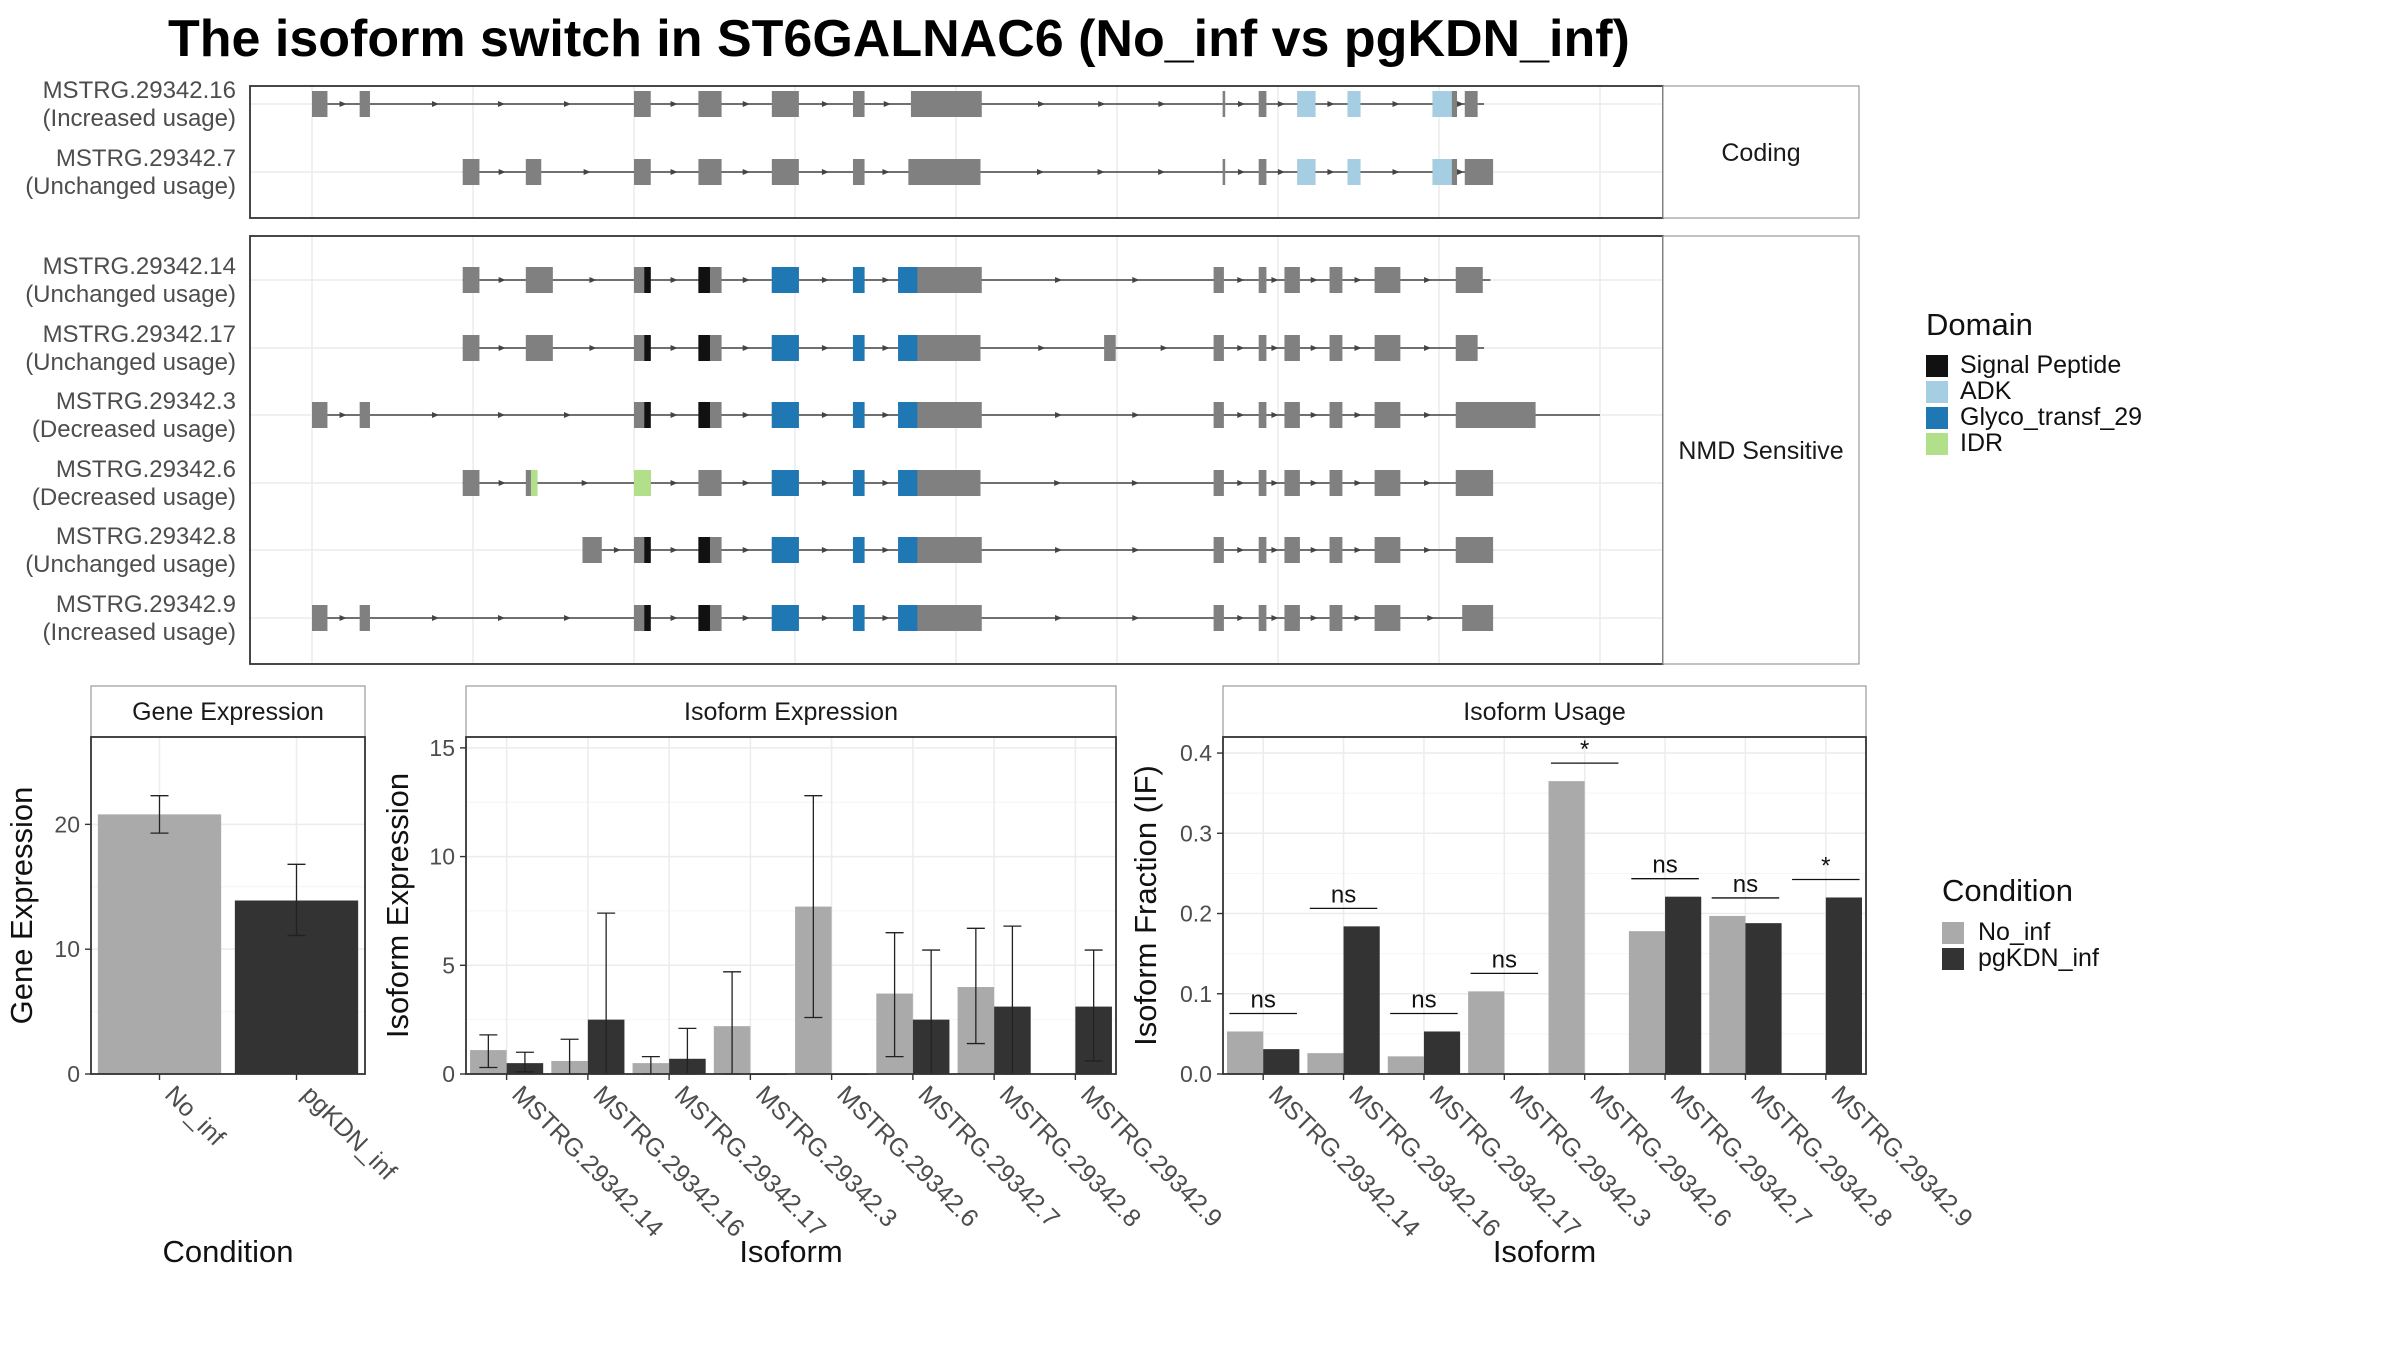 The height and width of the screenshot is (1350, 2400). Describe the element at coordinates (816, 415) in the screenshot. I see `isoform-track: MSTRG.29342.3(Decreased usage)` at that location.